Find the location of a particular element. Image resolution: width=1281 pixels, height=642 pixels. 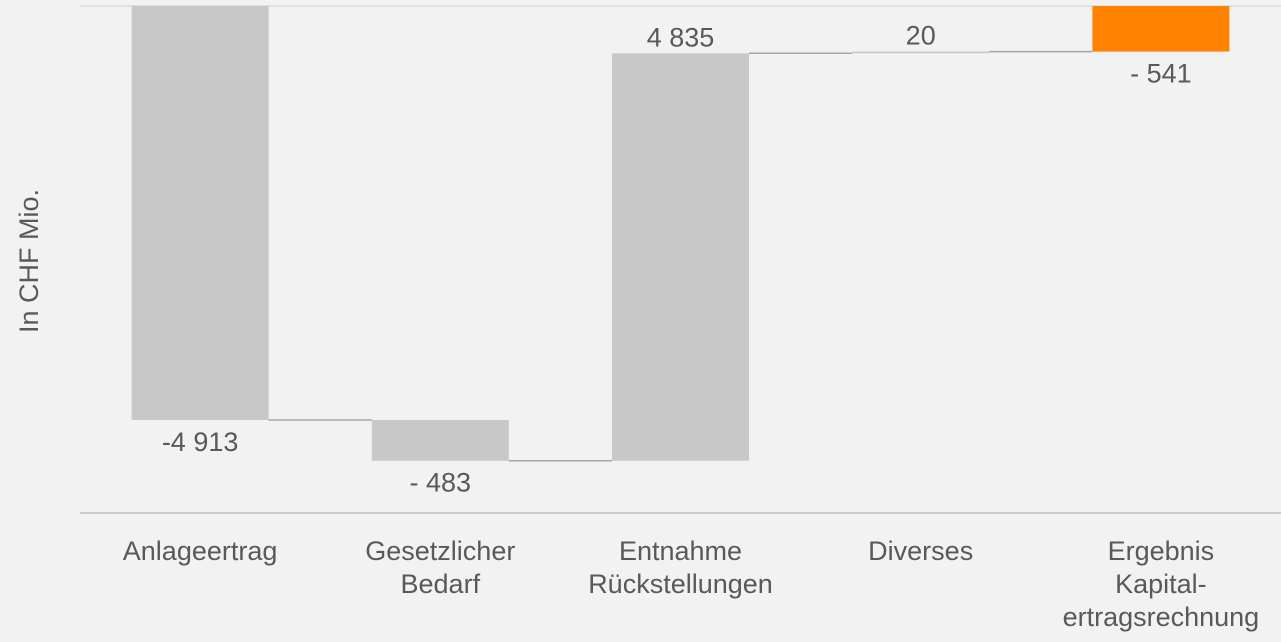

value-label: - 541 is located at coordinates (1161, 74).